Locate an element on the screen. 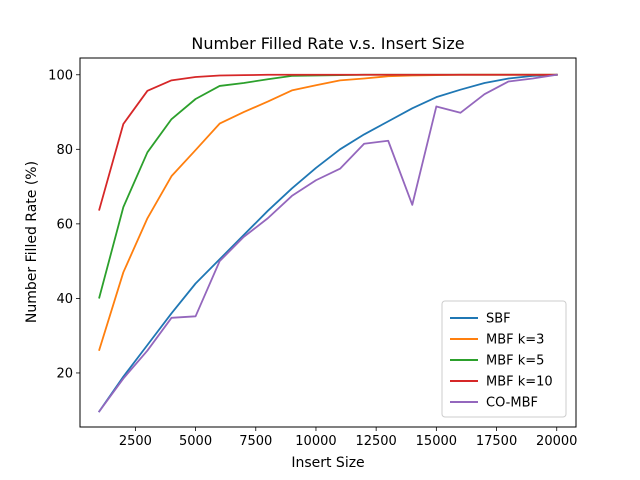 The height and width of the screenshot is (480, 640). x-axis-label: Insert Size is located at coordinates (327, 463).